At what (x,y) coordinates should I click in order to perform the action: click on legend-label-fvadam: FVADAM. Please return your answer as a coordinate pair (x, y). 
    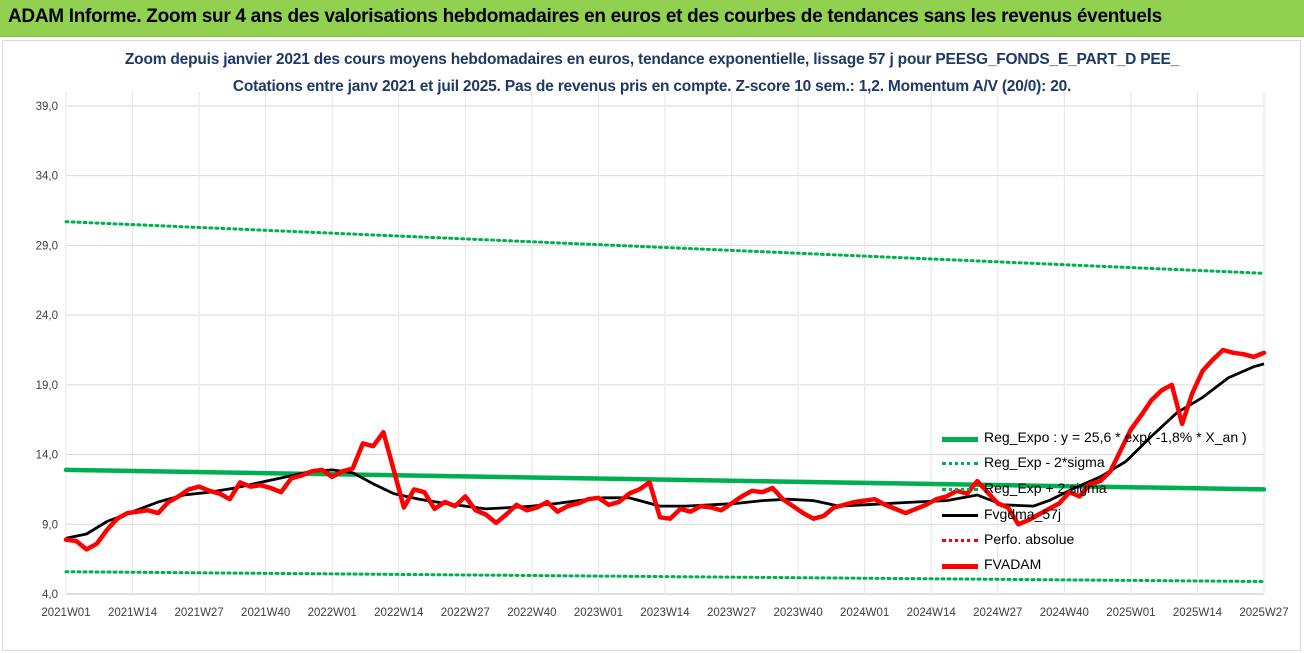
    Looking at the image, I should click on (1013, 564).